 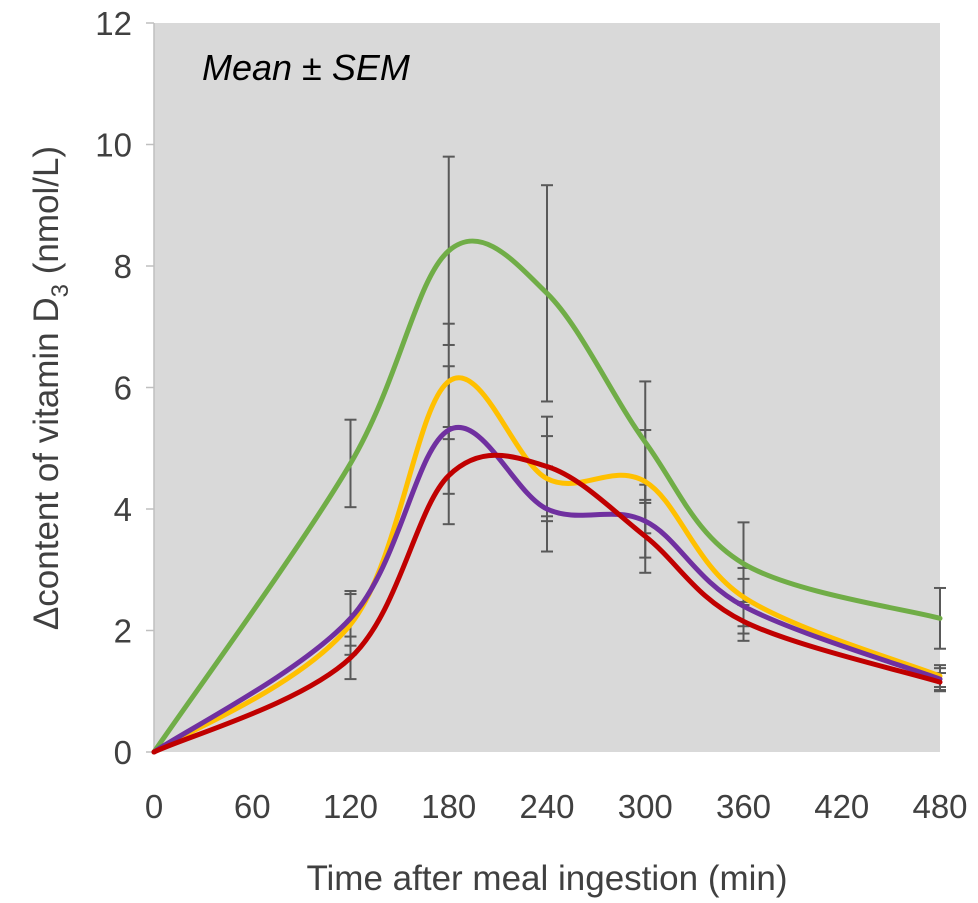 What do you see at coordinates (546, 806) in the screenshot?
I see `x-tick-label: 240` at bounding box center [546, 806].